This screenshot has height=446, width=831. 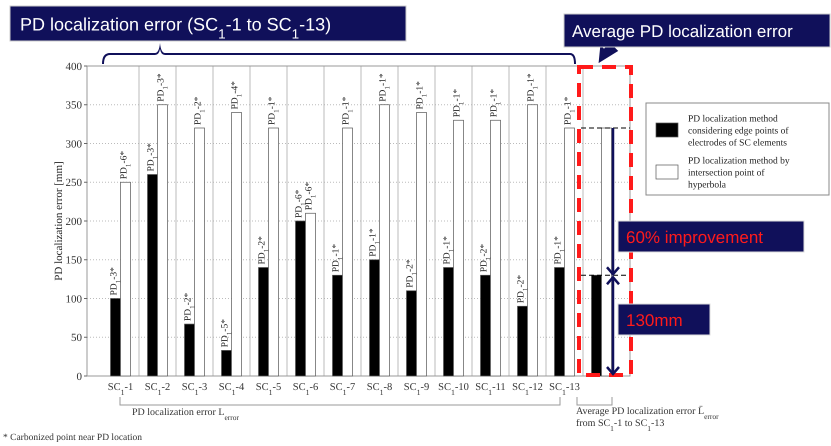 I want to click on text: PD localization error (SC$_{1}$-1 to SC$_{1}$-13), so click(x=176, y=27).